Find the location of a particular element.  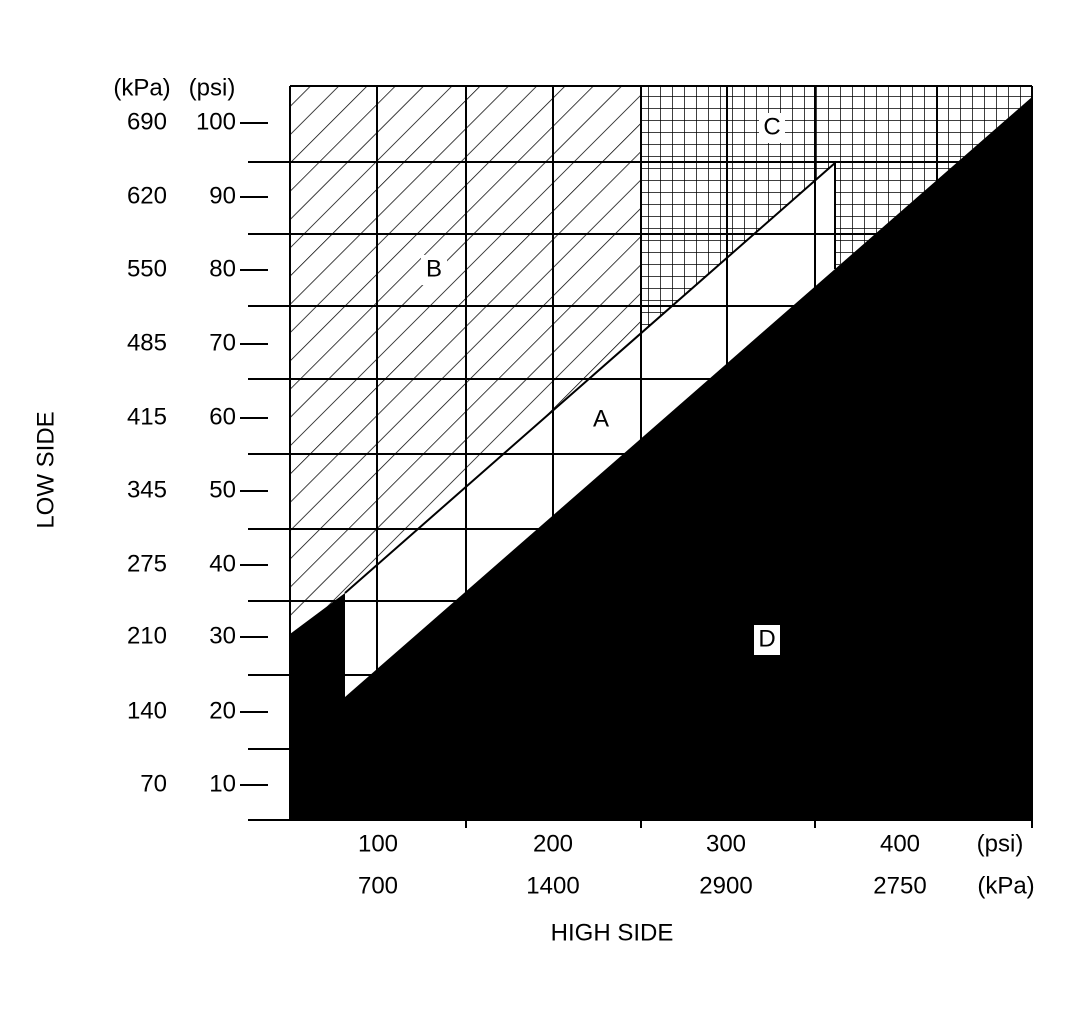

x-unit-kpa: (kPa) is located at coordinates (1005, 885).